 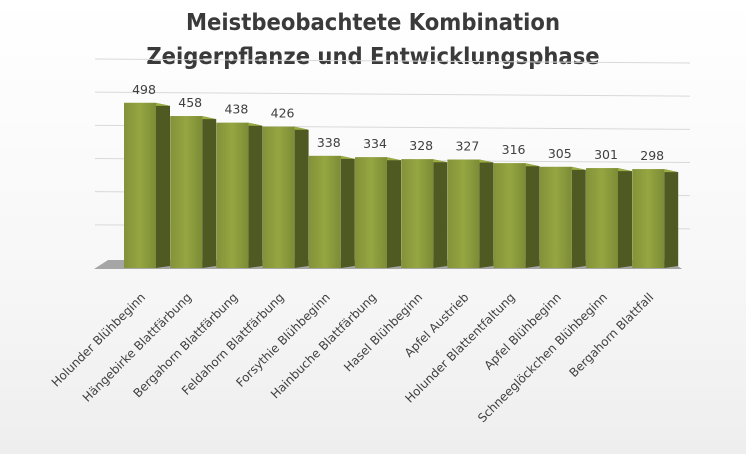 What do you see at coordinates (98, 339) in the screenshot?
I see `category-label-1: Holunder Blühbeginn` at bounding box center [98, 339].